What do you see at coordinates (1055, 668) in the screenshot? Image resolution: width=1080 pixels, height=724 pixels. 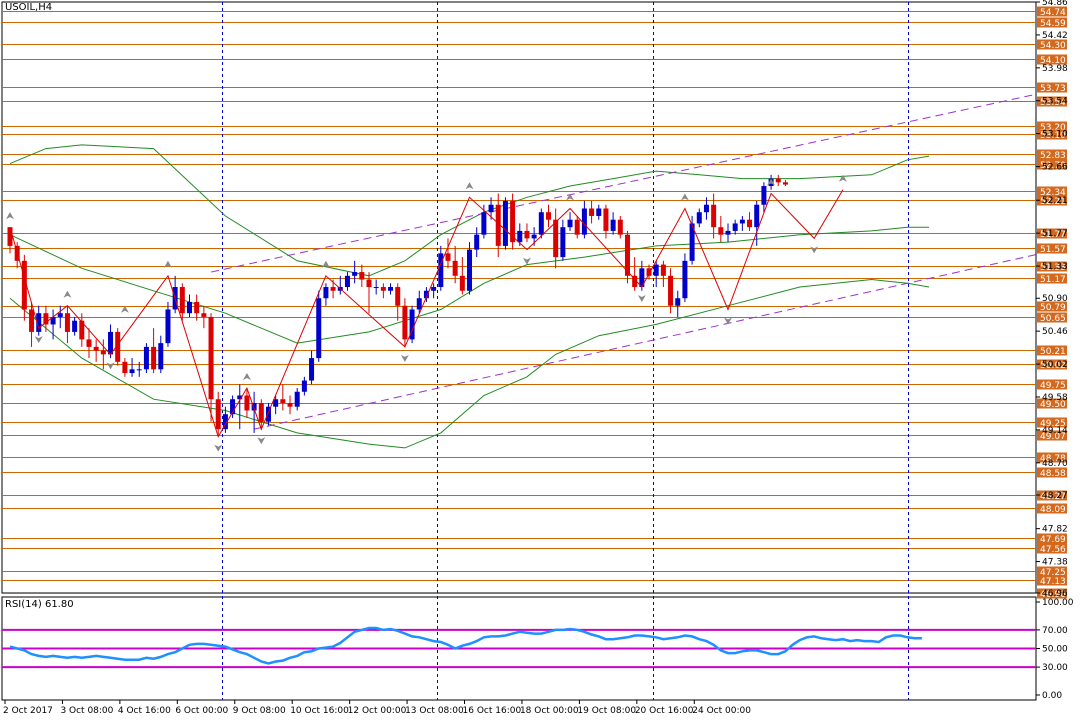 I see `rsi-tick-label-3: 30.00` at bounding box center [1055, 668].